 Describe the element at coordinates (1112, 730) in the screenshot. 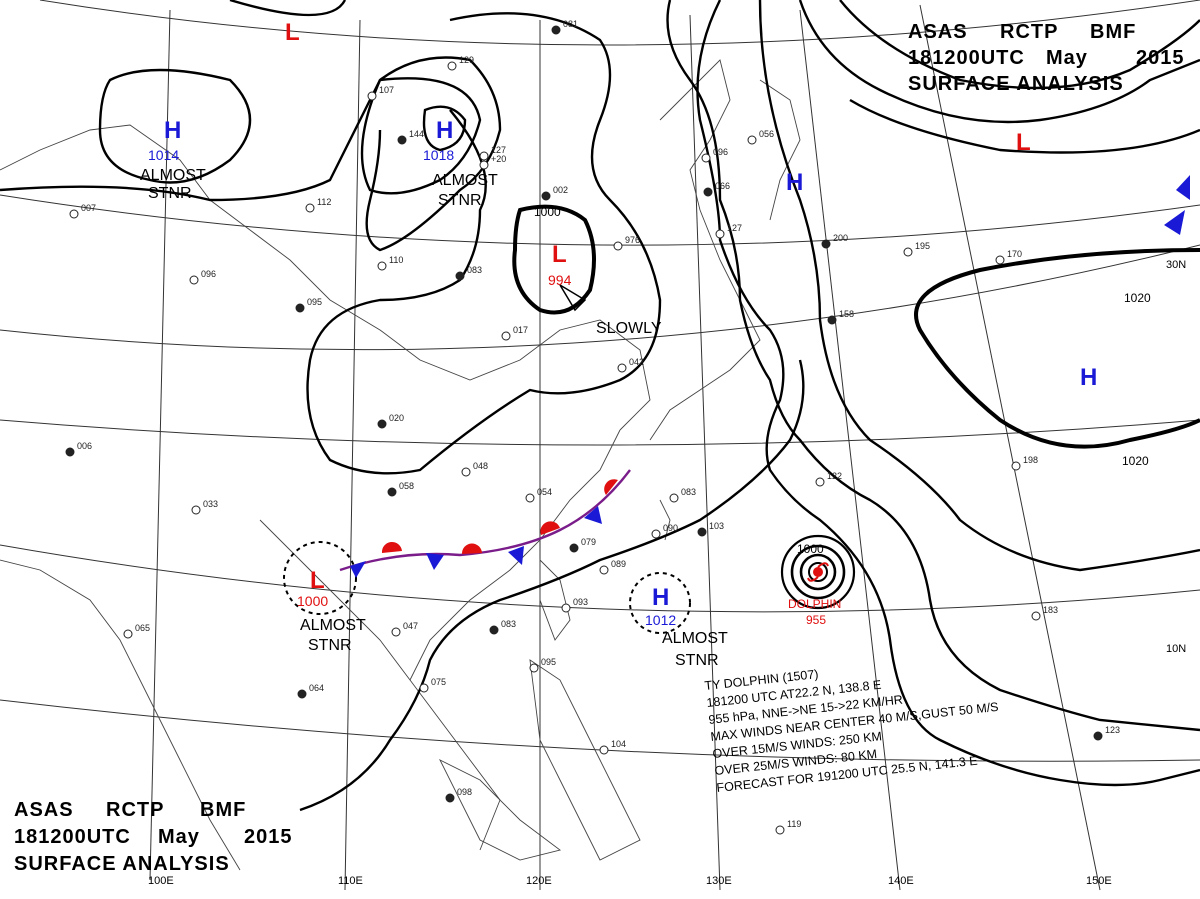

I see `station-pressure: 123` at that location.